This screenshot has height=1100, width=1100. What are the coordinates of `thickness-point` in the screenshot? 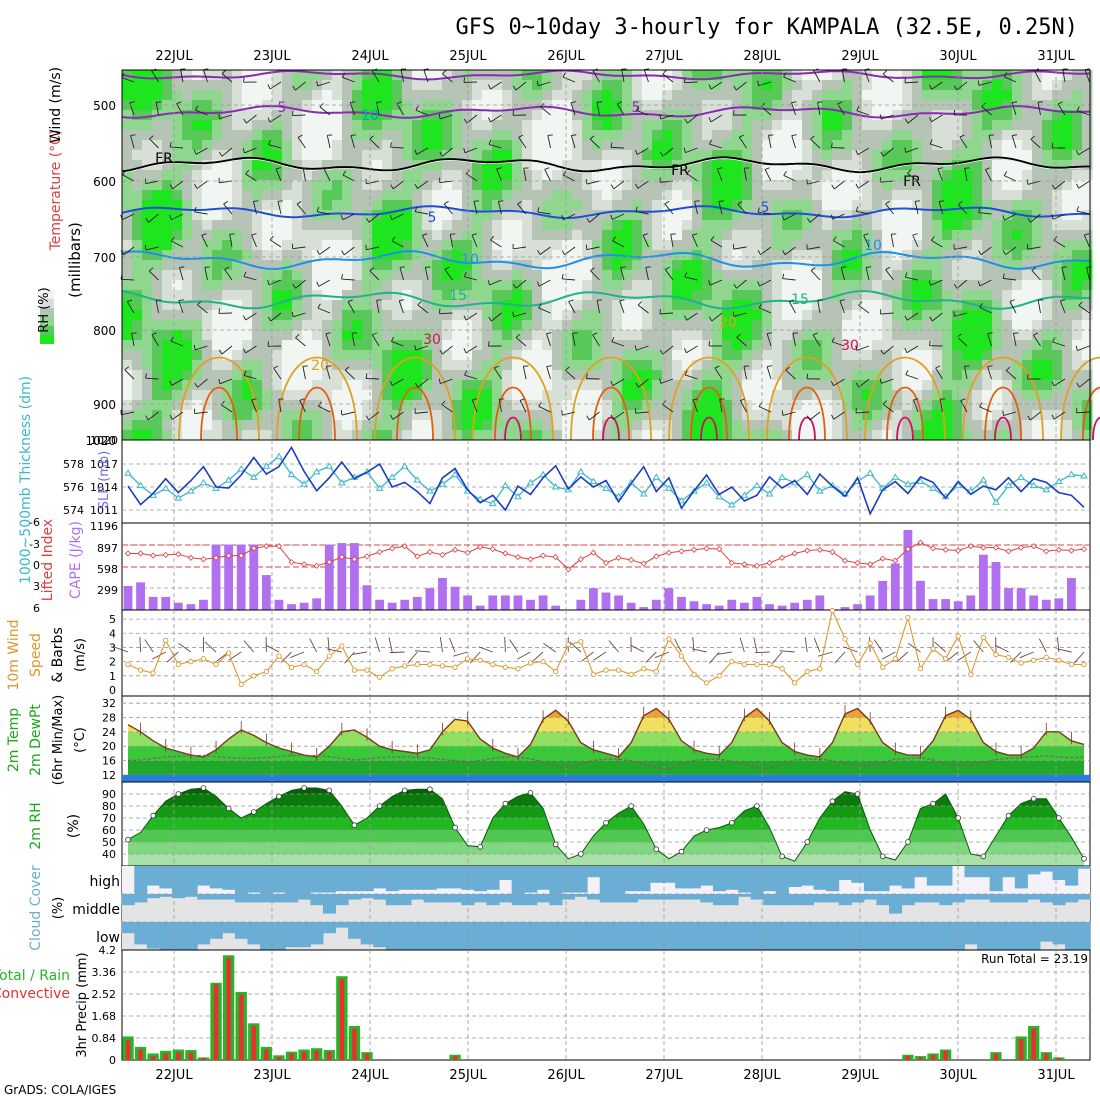 It's located at (442, 483).